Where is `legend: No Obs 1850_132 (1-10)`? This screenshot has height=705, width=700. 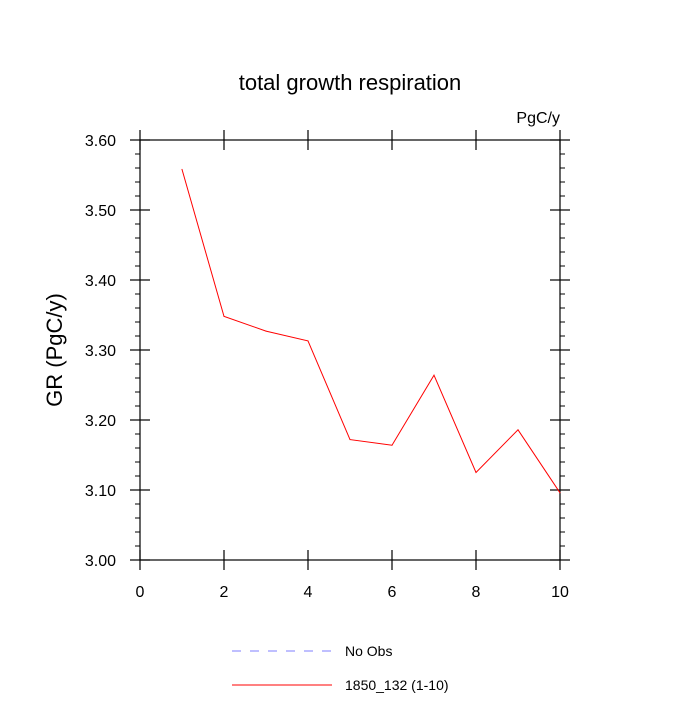 legend: No Obs 1850_132 (1-10) is located at coordinates (340, 668).